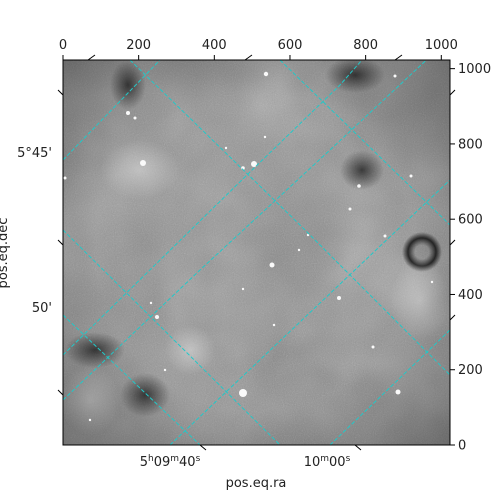 This screenshot has height=500, width=500. What do you see at coordinates (42, 308) in the screenshot?
I see `dec-tick-label: 50'` at bounding box center [42, 308].